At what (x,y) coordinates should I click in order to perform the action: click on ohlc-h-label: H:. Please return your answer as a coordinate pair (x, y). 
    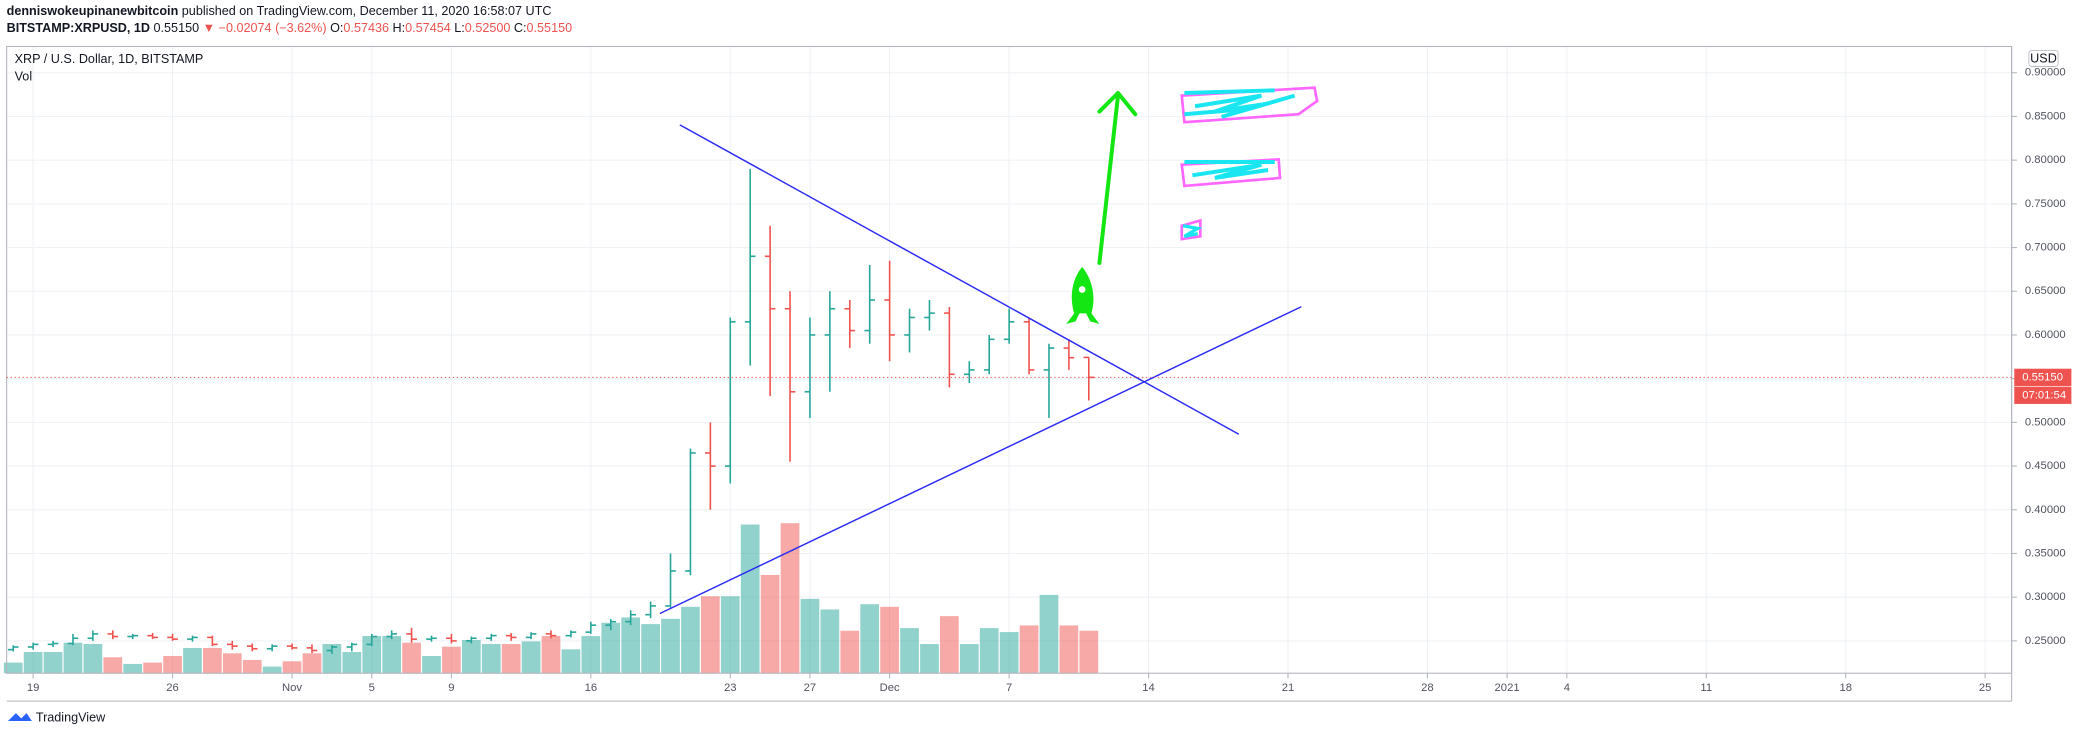
    Looking at the image, I should click on (399, 29).